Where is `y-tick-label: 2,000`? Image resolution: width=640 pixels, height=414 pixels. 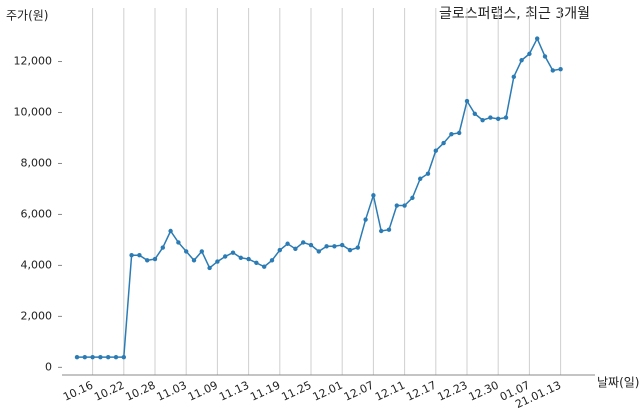 y-tick-label: 2,000 is located at coordinates (37, 315).